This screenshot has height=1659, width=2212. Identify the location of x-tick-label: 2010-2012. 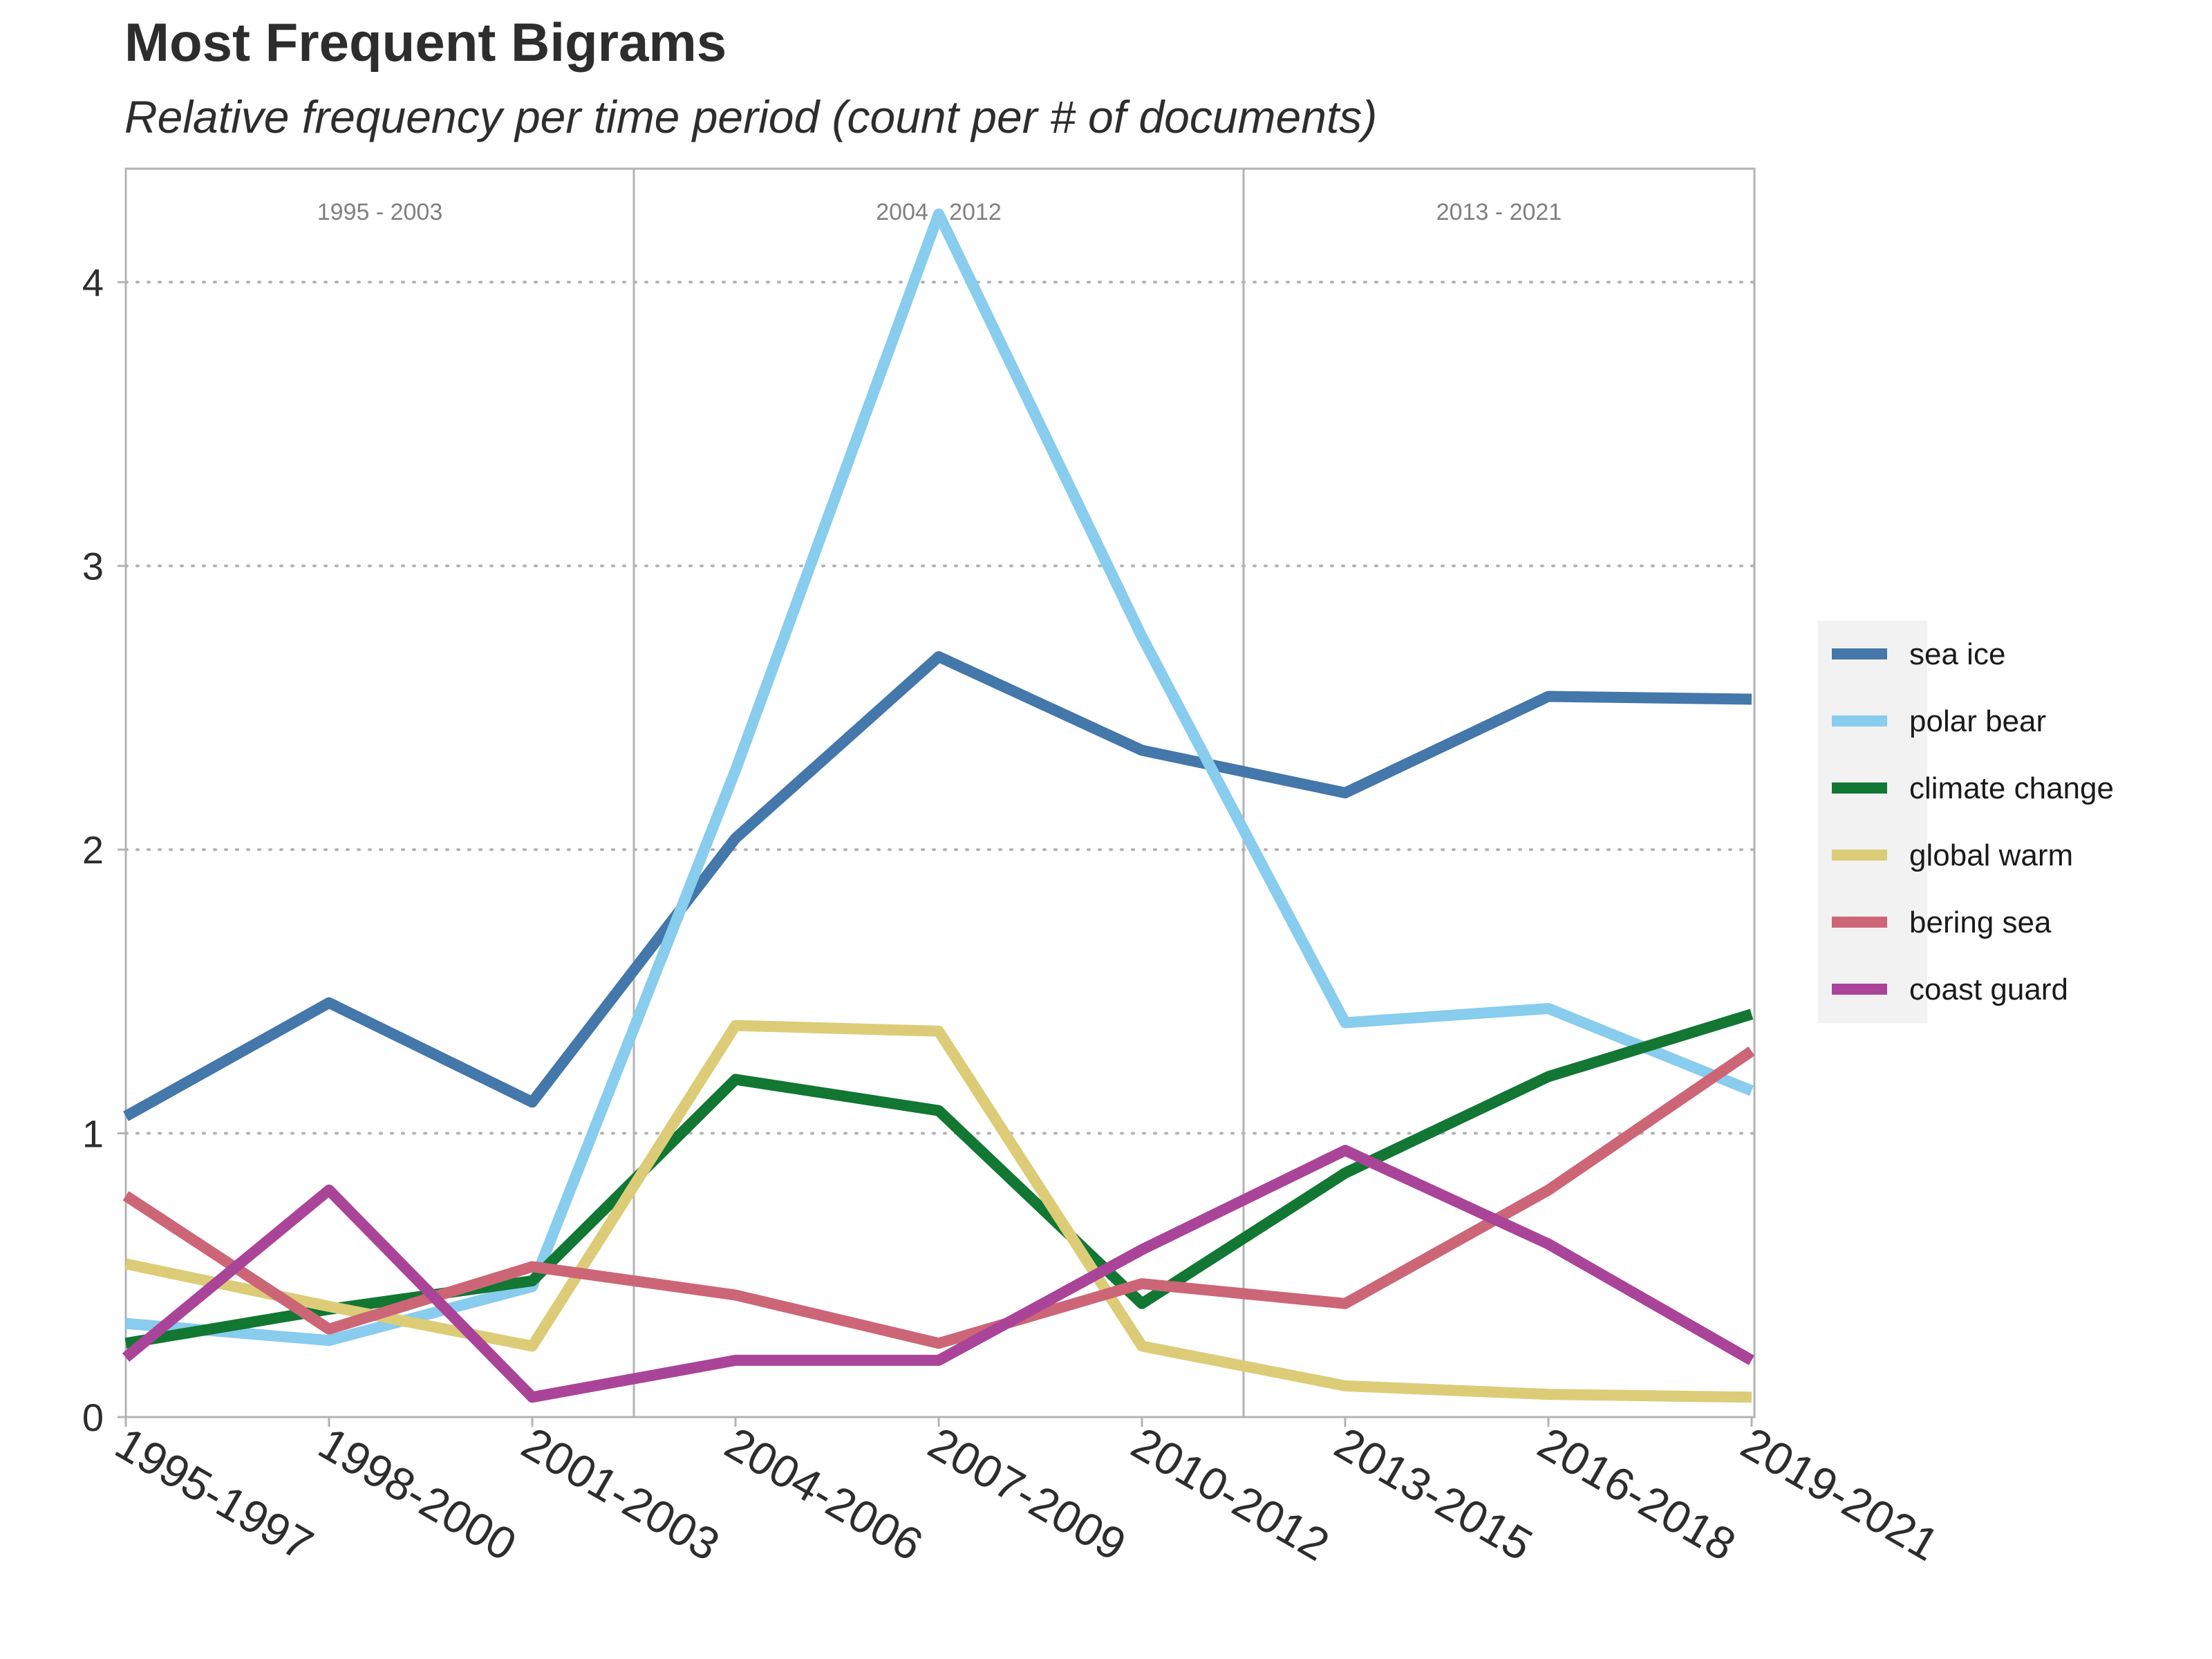
(1230, 1494).